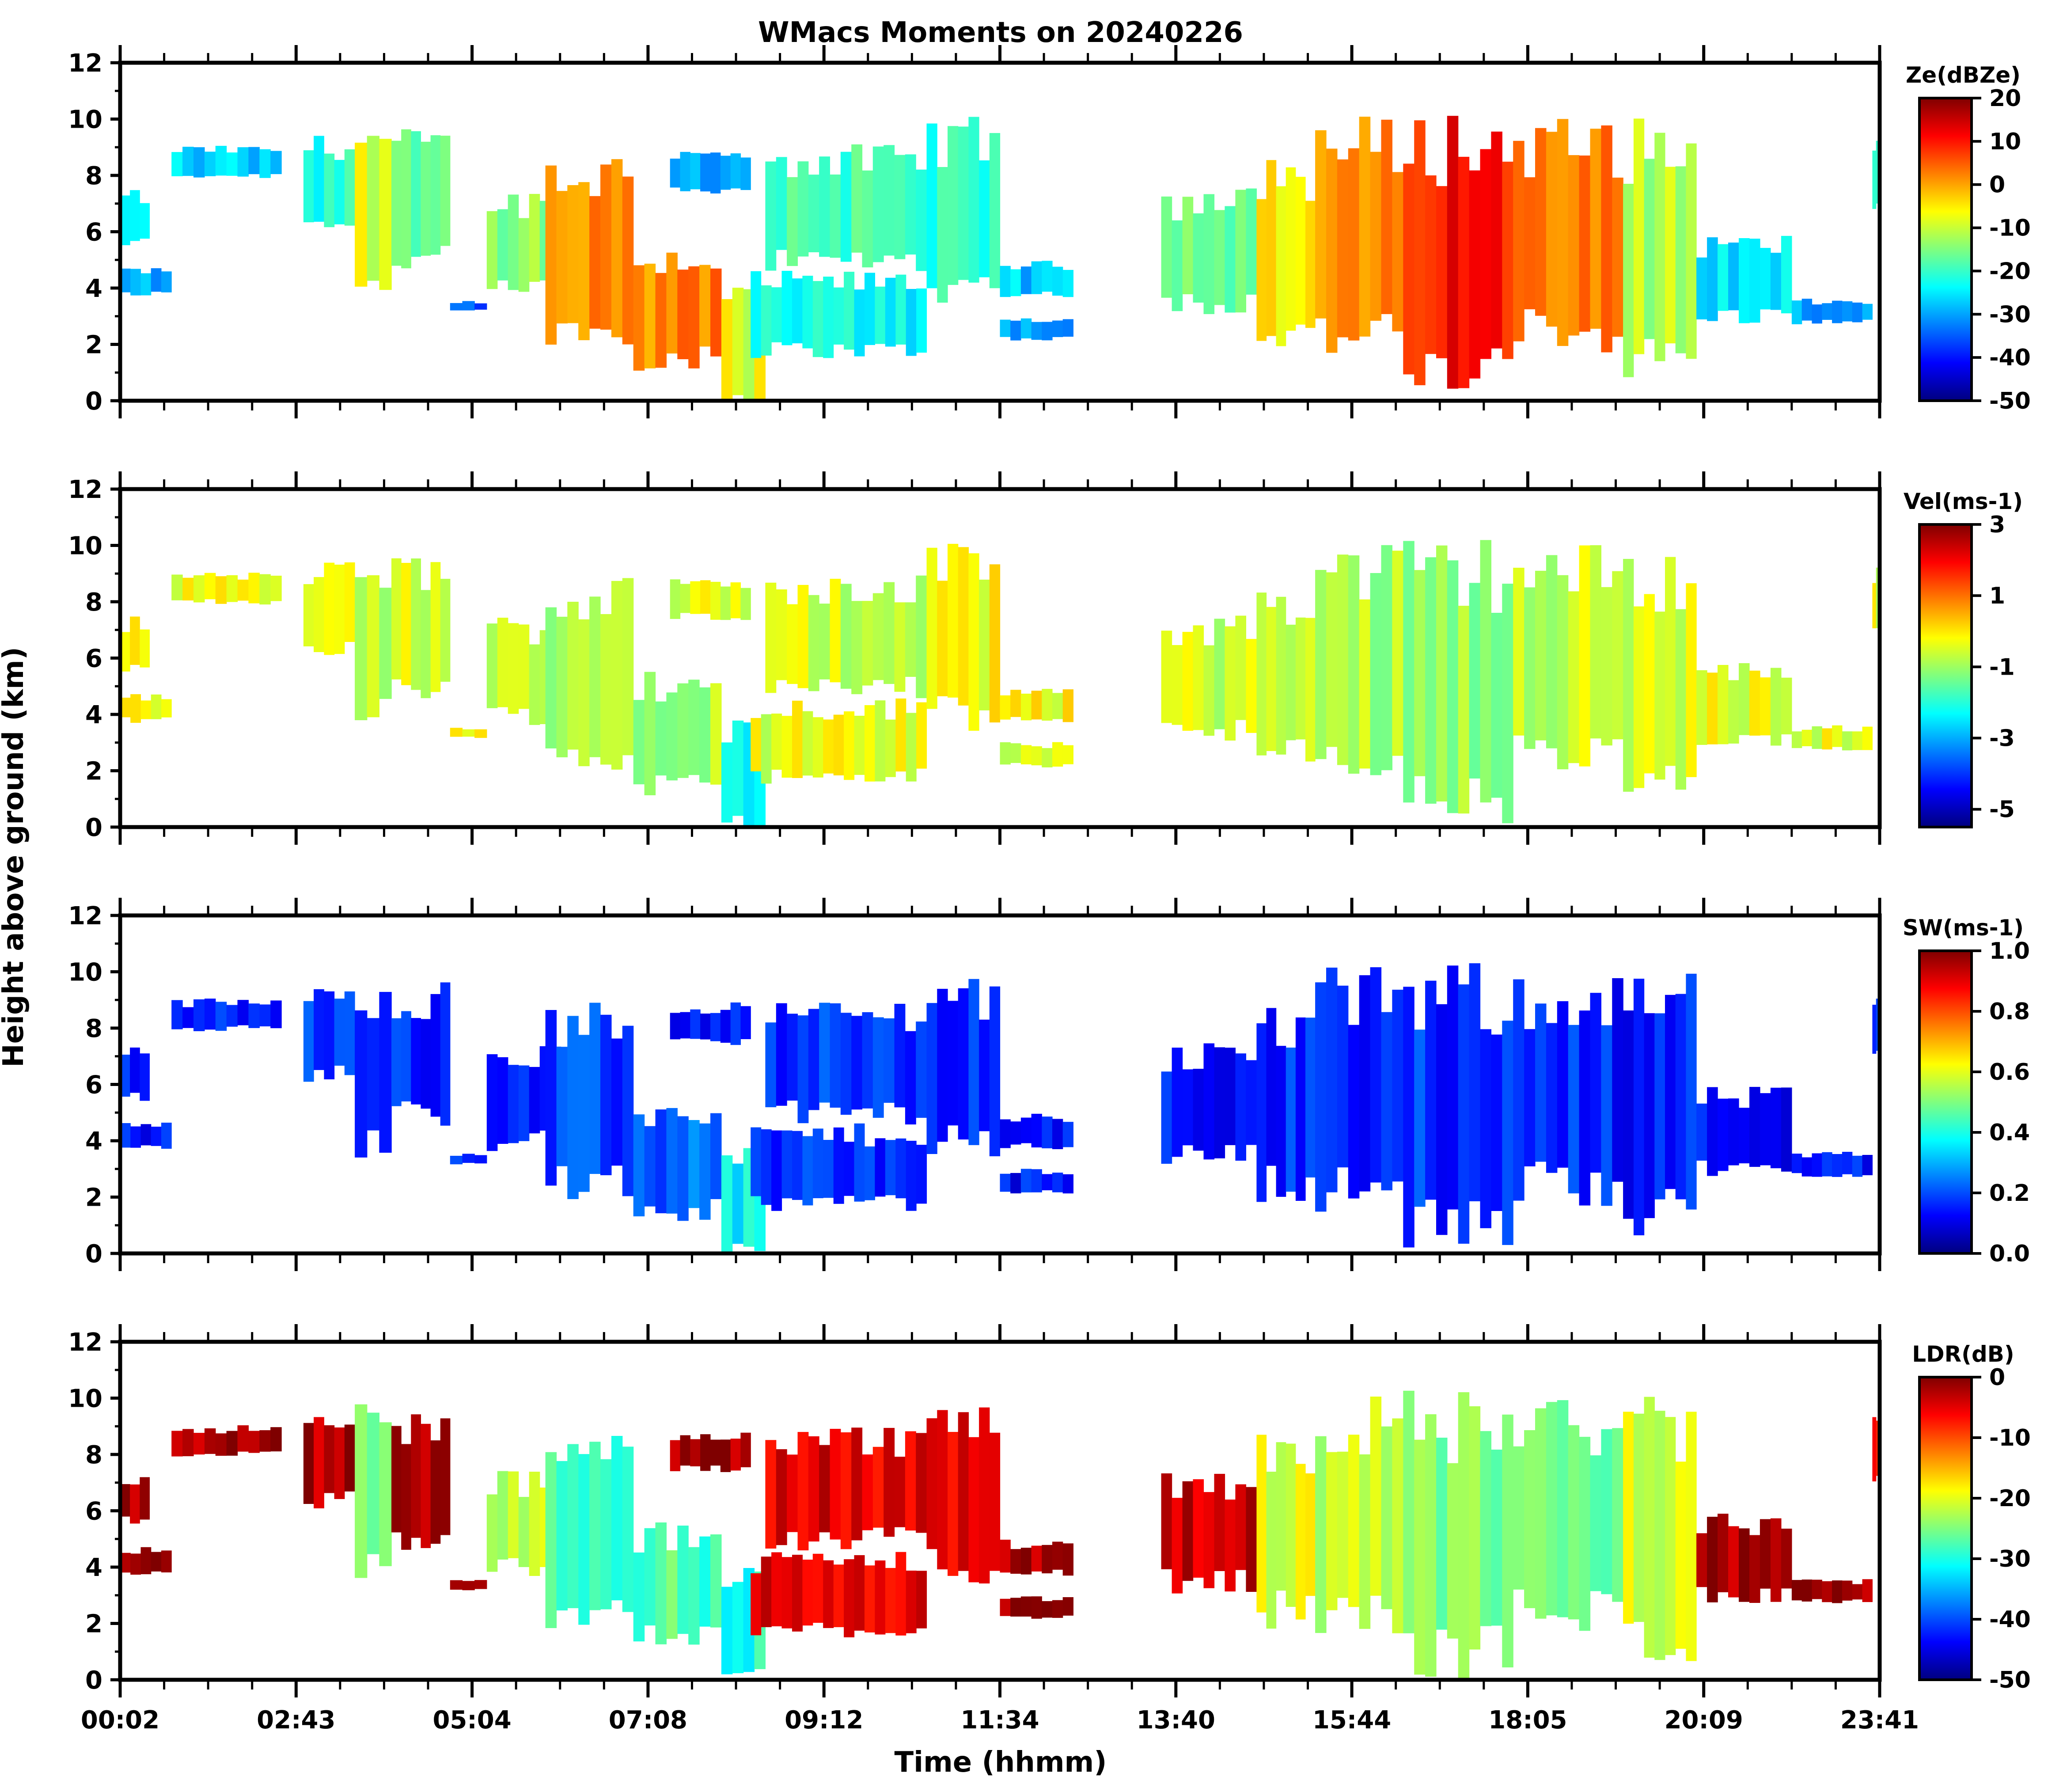 This screenshot has width=2063, height=1792. What do you see at coordinates (824, 1720) in the screenshot?
I see `x-tick-label: 09:12` at bounding box center [824, 1720].